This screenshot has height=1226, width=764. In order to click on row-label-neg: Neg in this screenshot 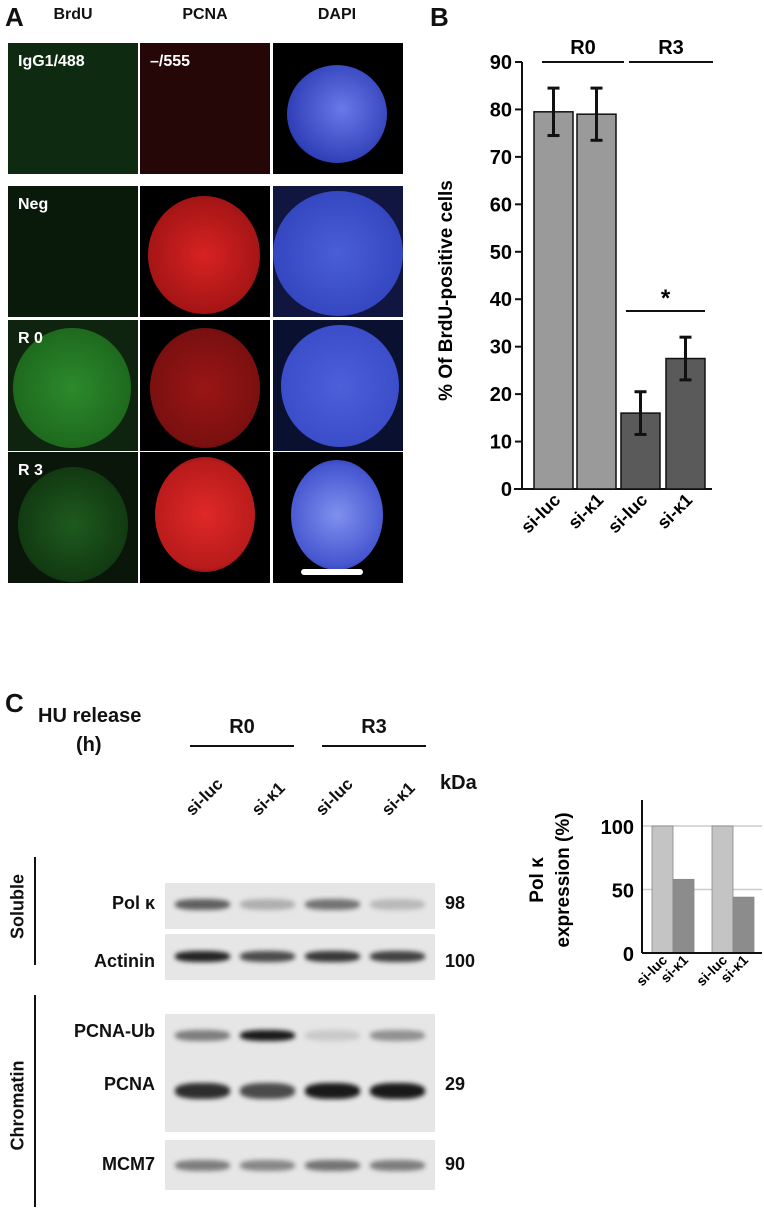, I will do `click(33, 204)`.